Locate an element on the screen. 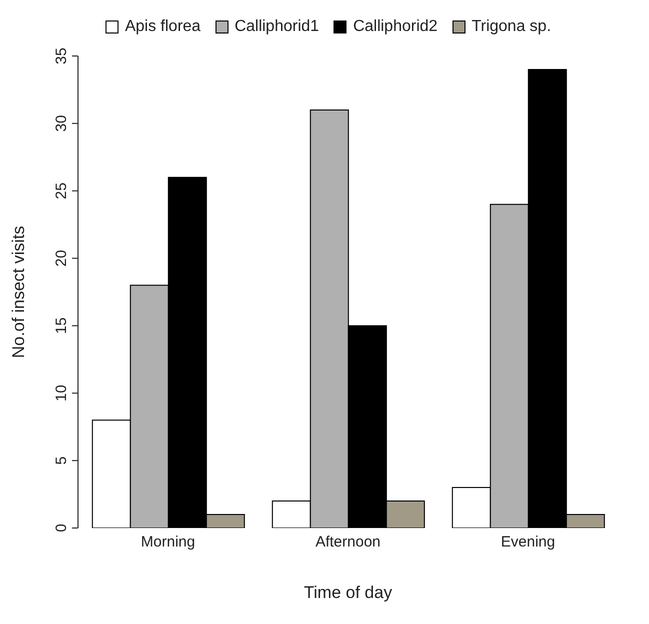  y-axis-title: No.of insect visits is located at coordinates (18, 292).